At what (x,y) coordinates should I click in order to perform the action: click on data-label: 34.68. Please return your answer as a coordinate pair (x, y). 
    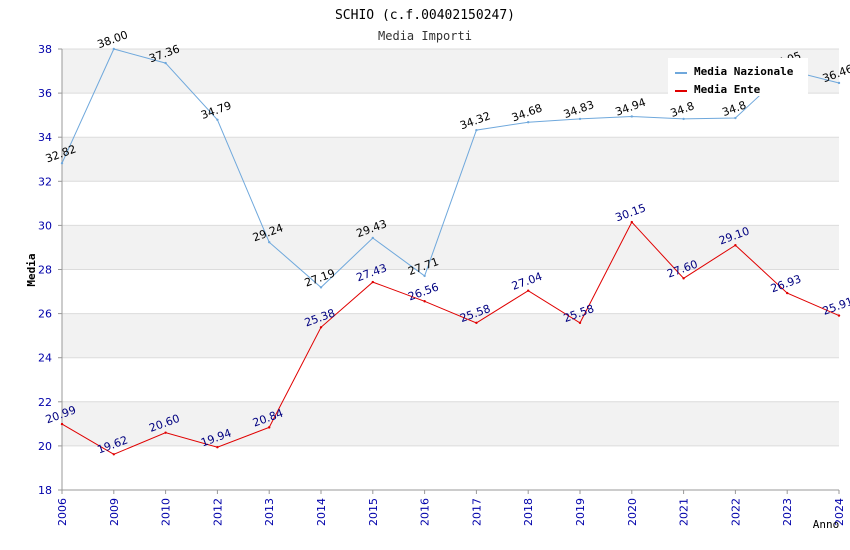
    Looking at the image, I should click on (527, 112).